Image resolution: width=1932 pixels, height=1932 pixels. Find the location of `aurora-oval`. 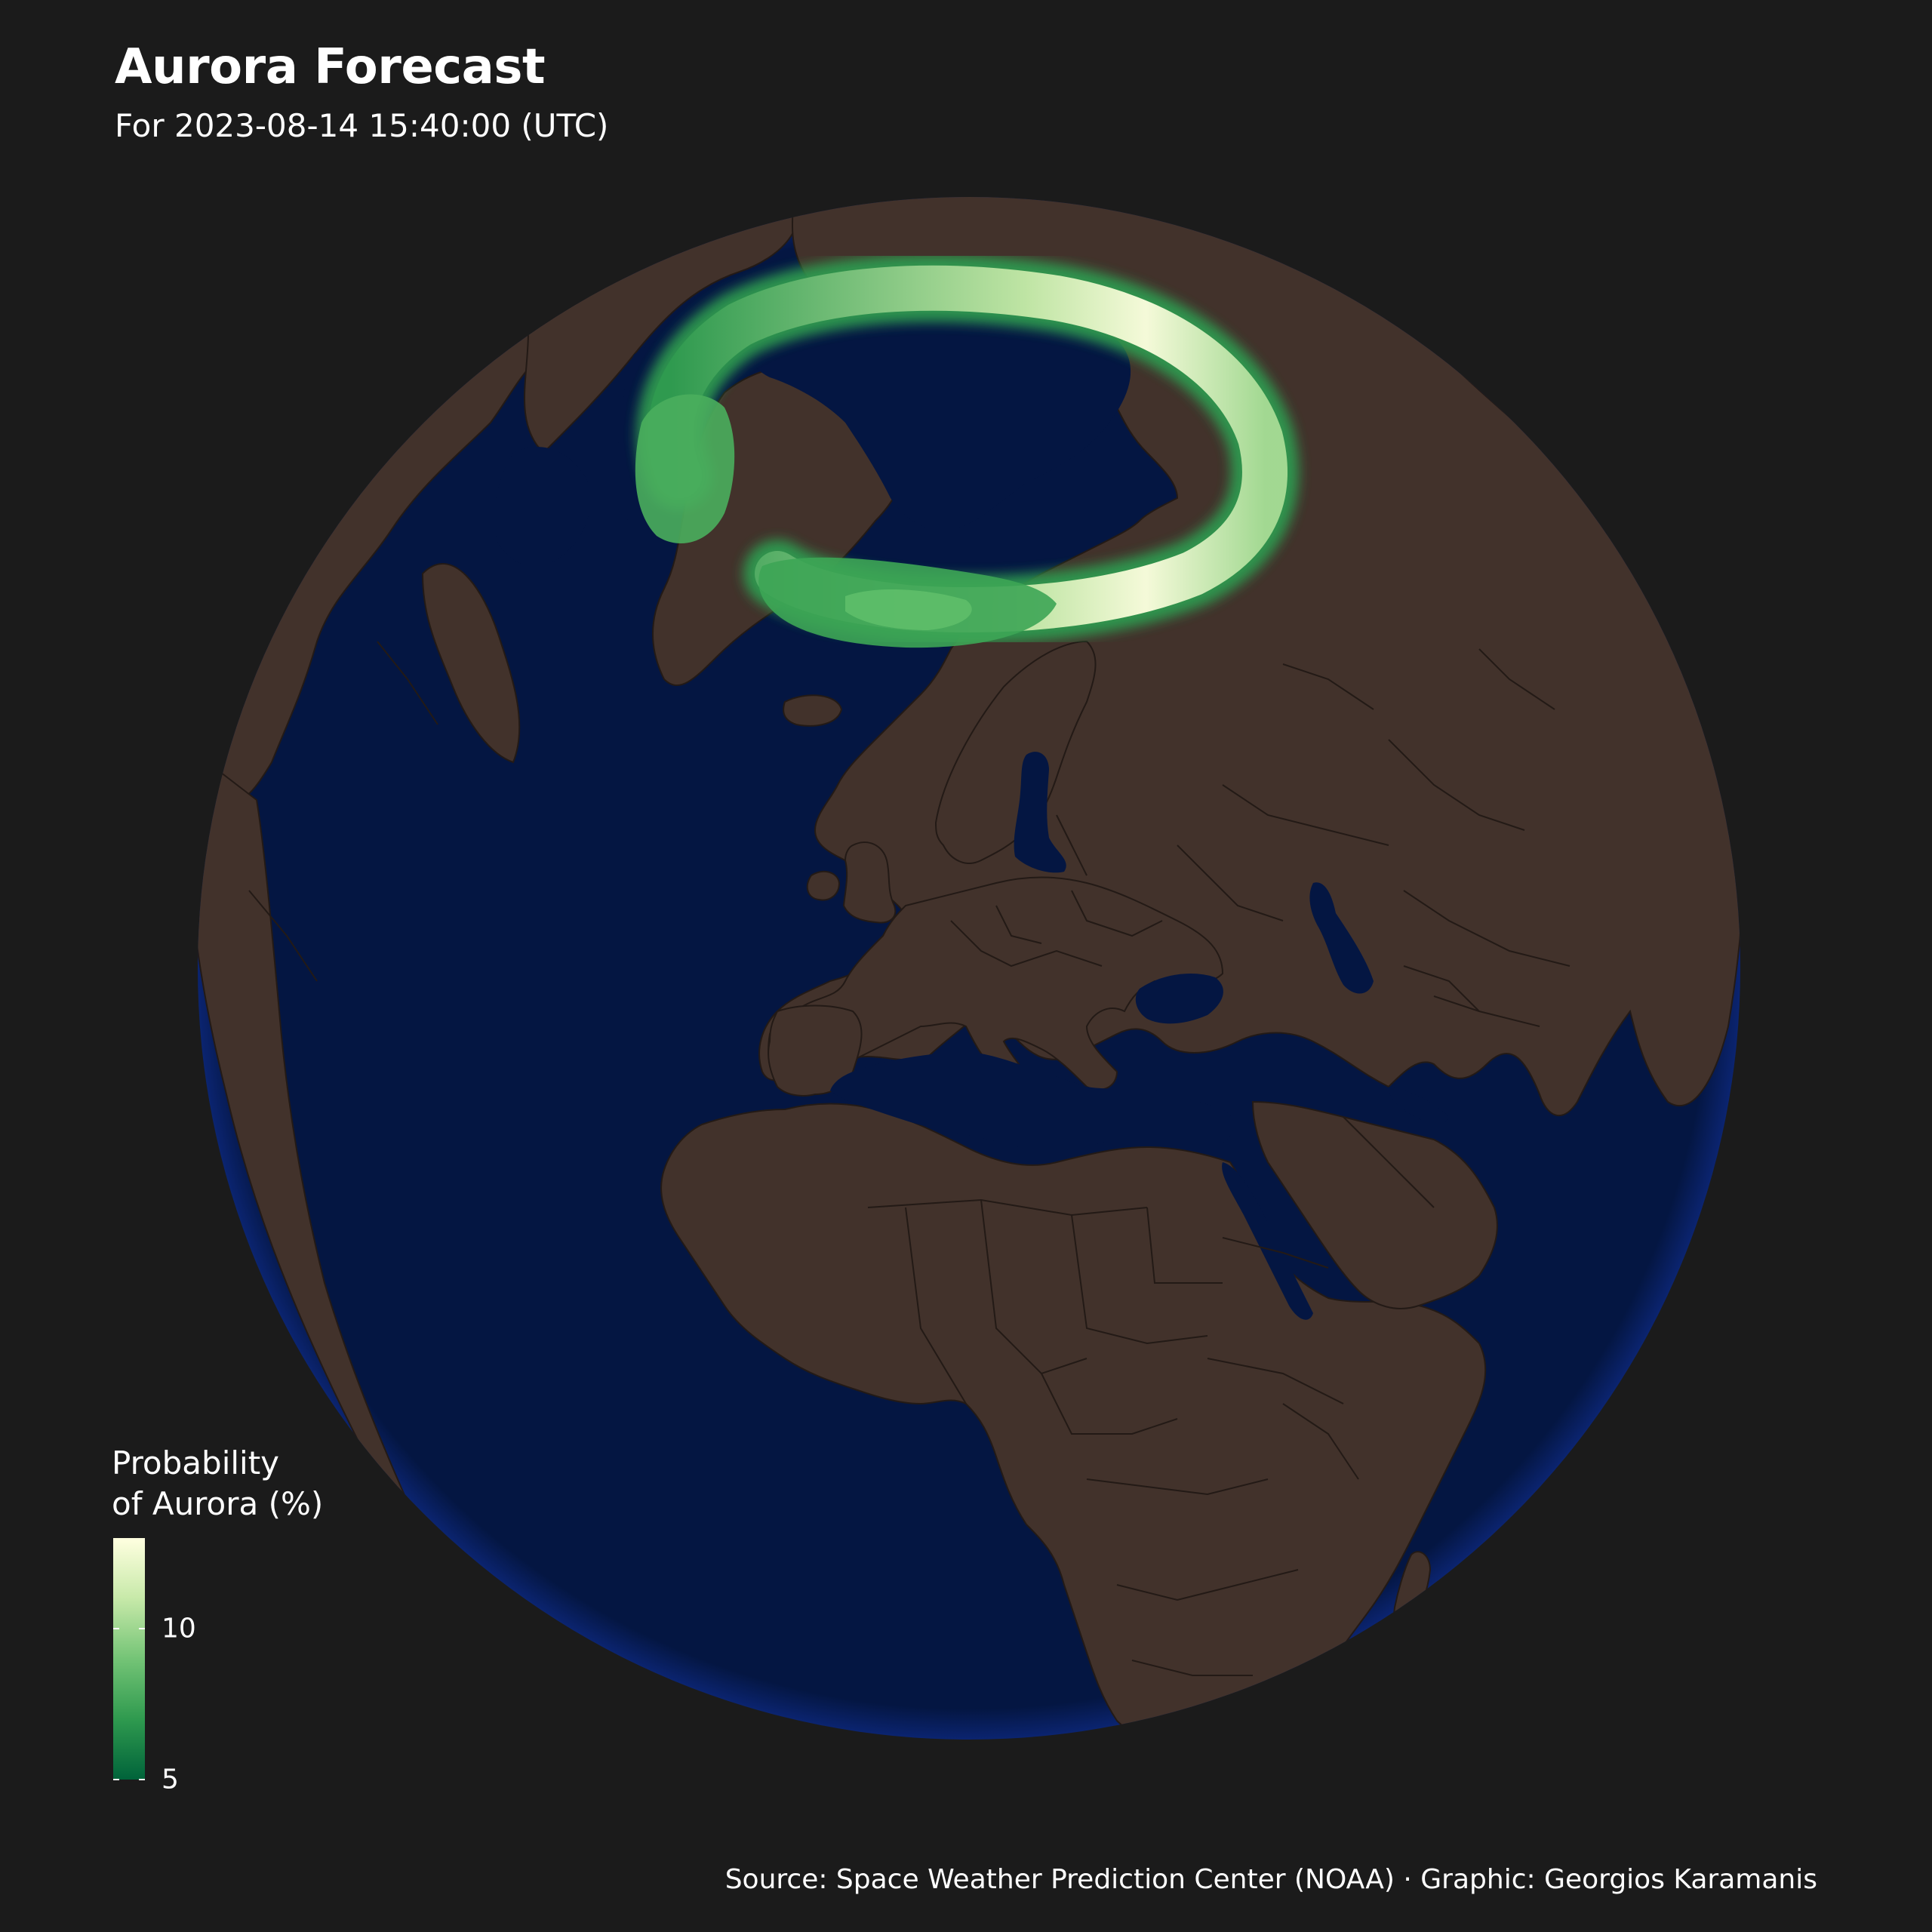

aurora-oval is located at coordinates (967, 451).